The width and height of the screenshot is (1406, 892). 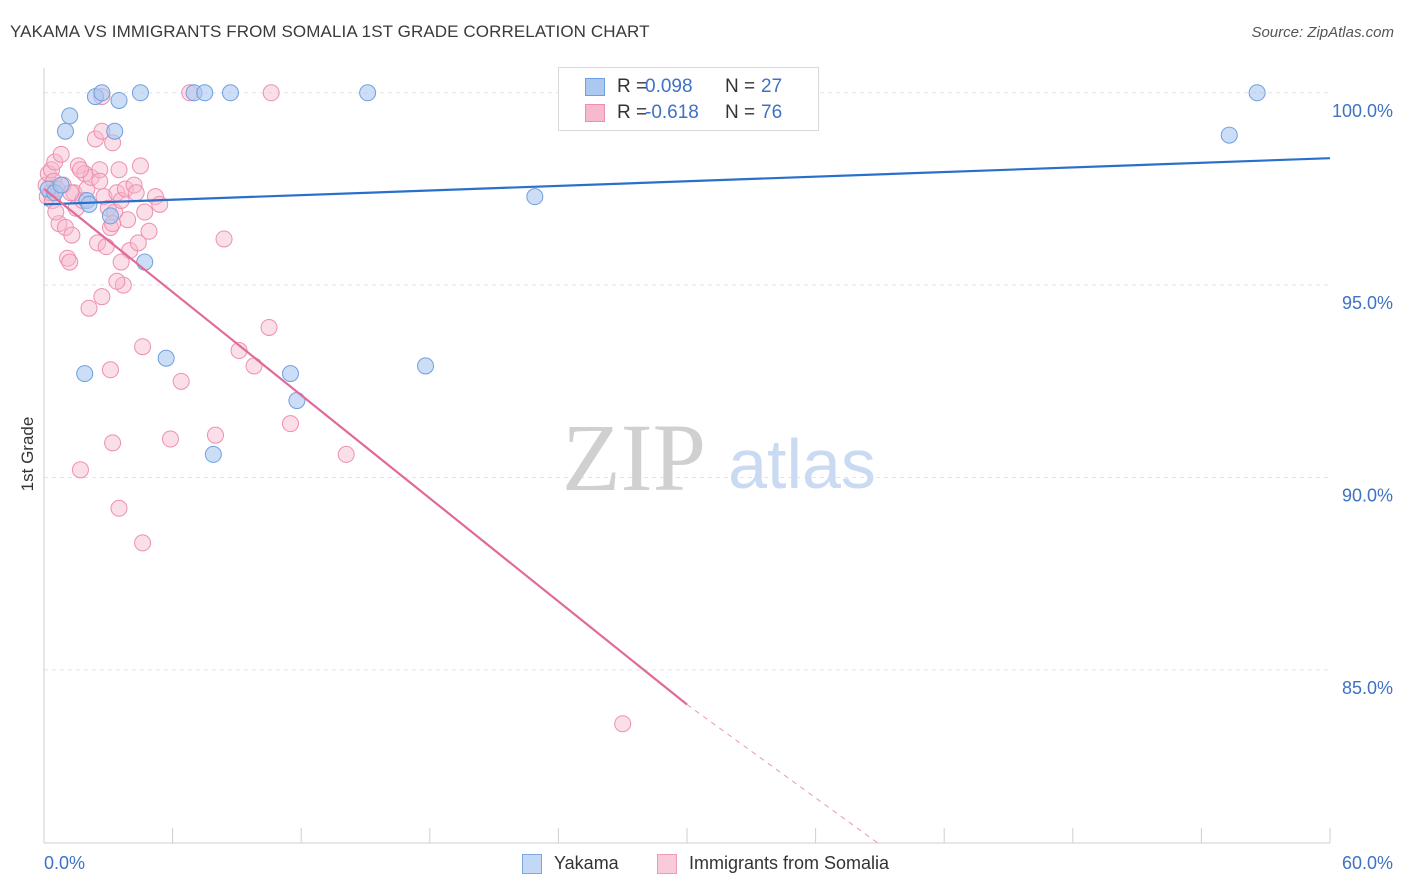 What do you see at coordinates (672, 112) in the screenshot?
I see `r-value: -0.618` at bounding box center [672, 112].